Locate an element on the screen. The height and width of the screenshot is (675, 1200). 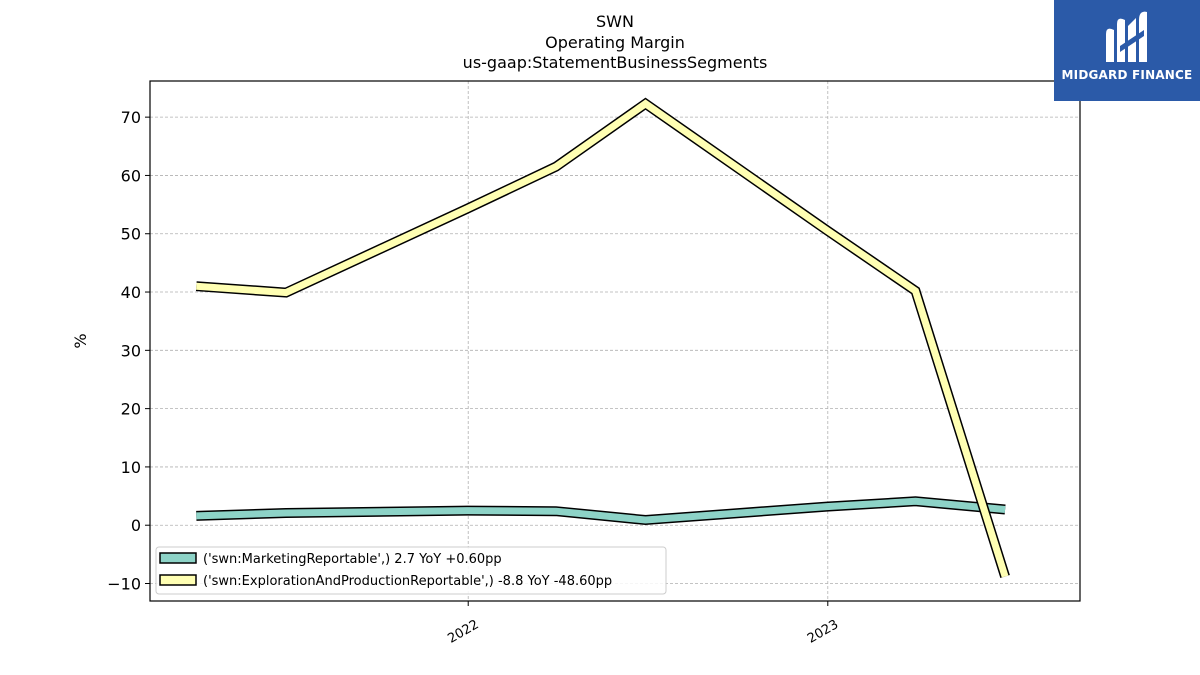
y-tick-label: 0 is located at coordinates (136, 525).